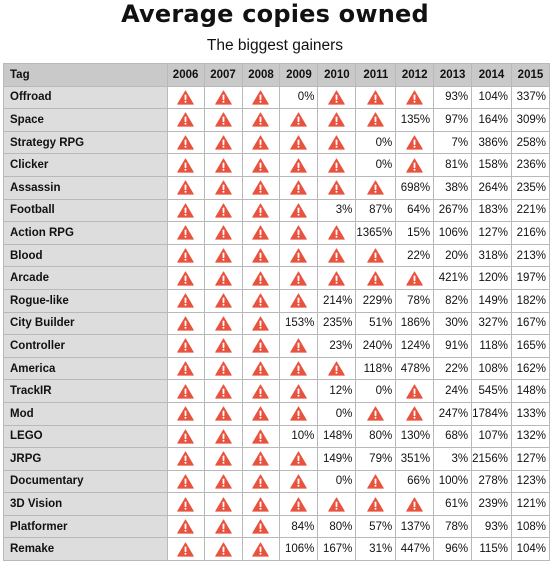 The height and width of the screenshot is (569, 550). What do you see at coordinates (415, 346) in the screenshot?
I see `value-cell: 124%` at bounding box center [415, 346].